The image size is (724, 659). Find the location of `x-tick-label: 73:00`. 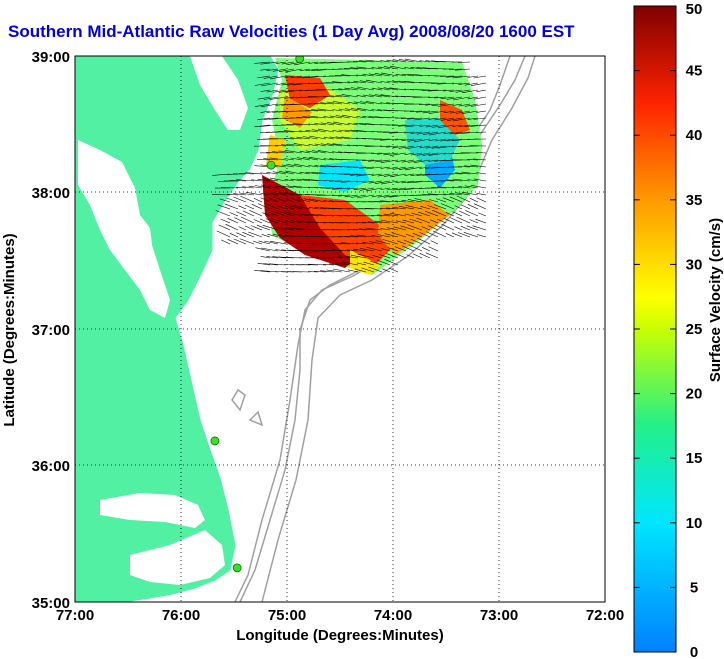

x-tick-label: 73:00 is located at coordinates (499, 615).